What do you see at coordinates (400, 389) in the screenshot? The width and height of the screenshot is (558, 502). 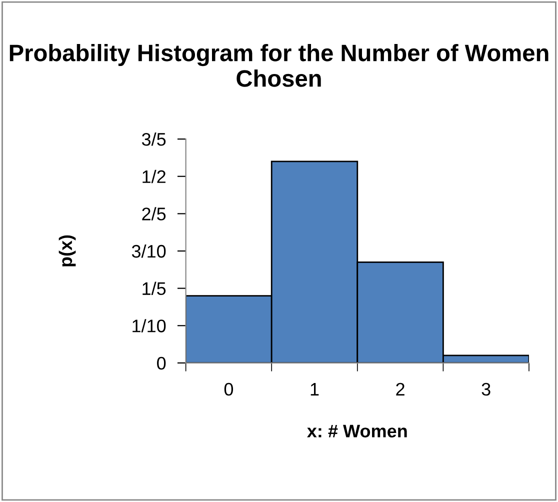 I see `x-tick-label: 2` at bounding box center [400, 389].